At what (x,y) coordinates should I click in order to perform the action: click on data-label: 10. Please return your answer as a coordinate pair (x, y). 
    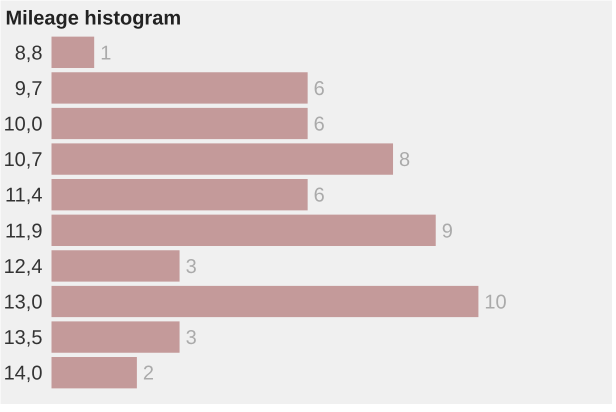
    Looking at the image, I should click on (495, 303).